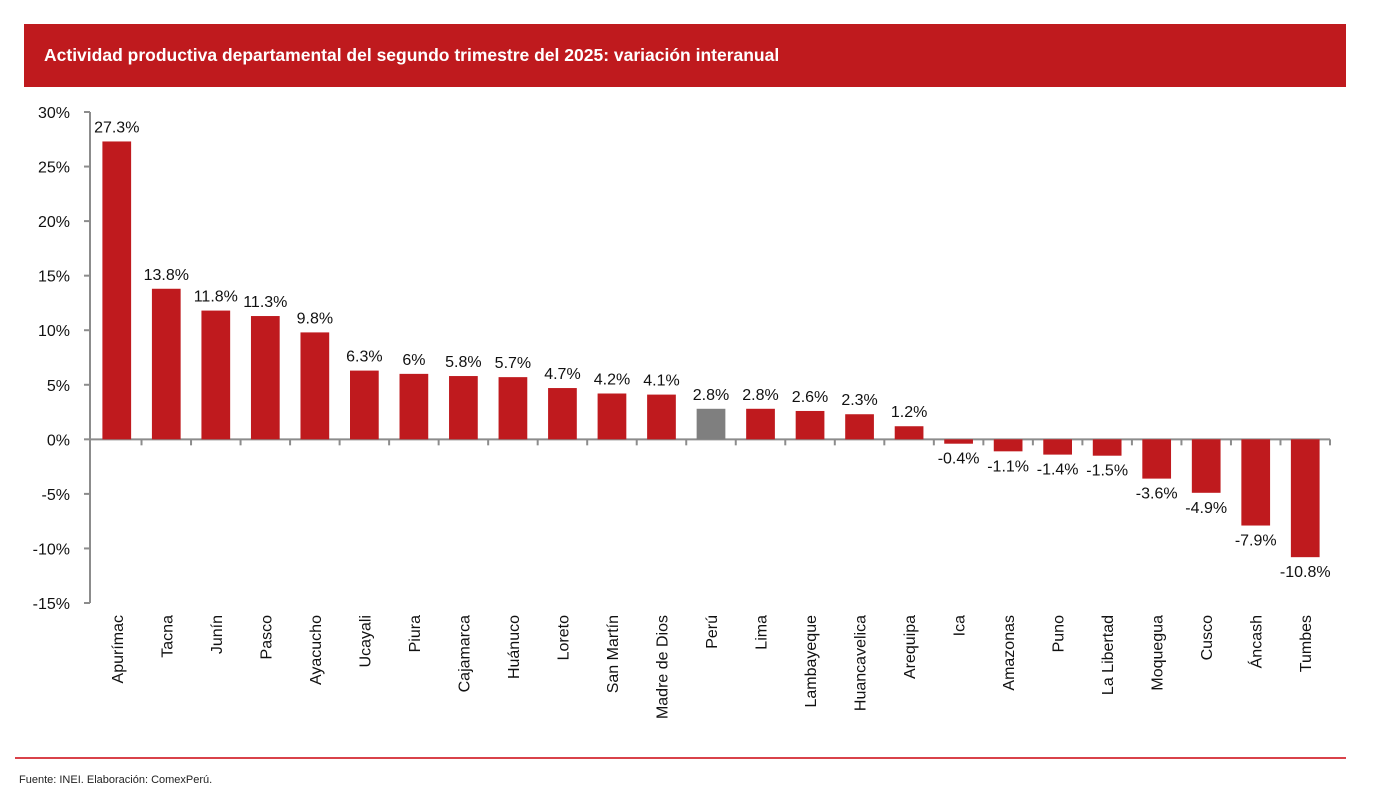  Describe the element at coordinates (415, 633) in the screenshot. I see `x-tick-label: Piura` at that location.